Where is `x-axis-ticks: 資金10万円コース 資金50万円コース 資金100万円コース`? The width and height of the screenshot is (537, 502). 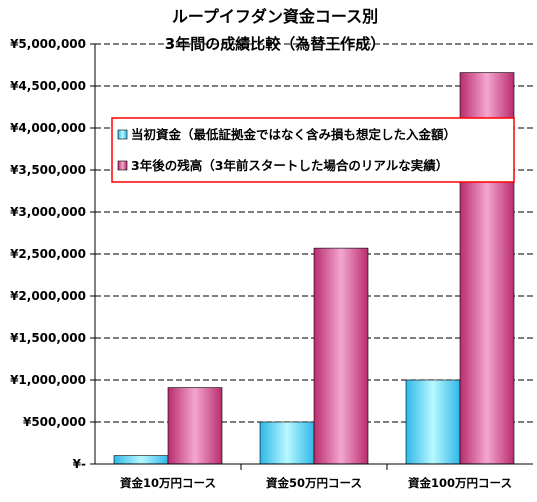 x-axis-ticks: 資金10万円コース 資金50万円コース 資金100万円コース is located at coordinates (316, 477).